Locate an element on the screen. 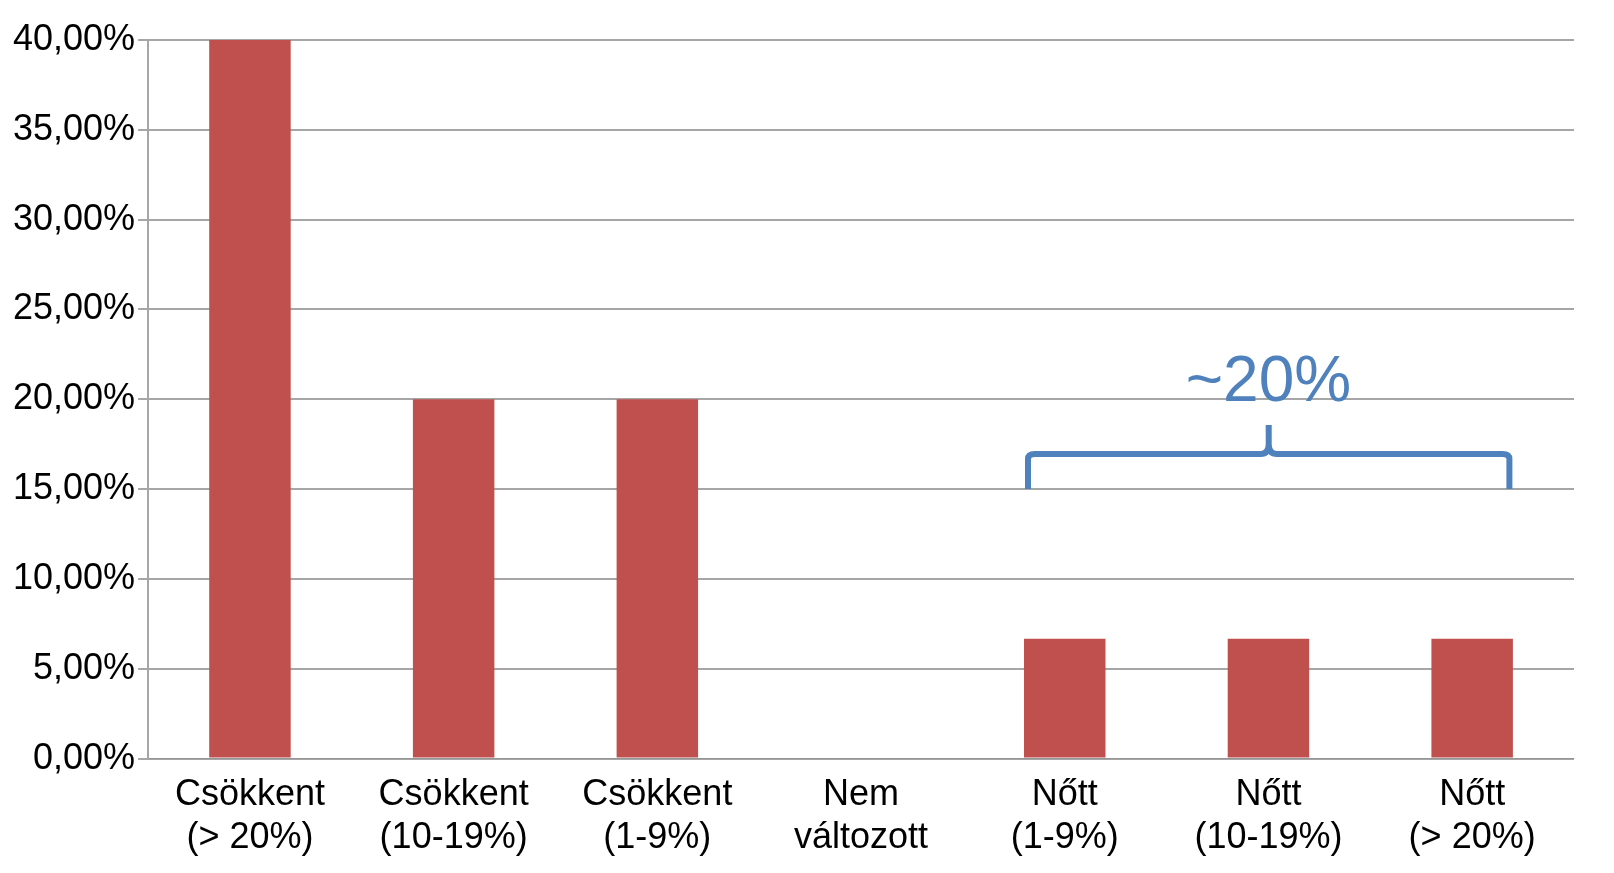 The image size is (1614, 873). x-tick-label: Csökkent (1-9%) is located at coordinates (657, 814).